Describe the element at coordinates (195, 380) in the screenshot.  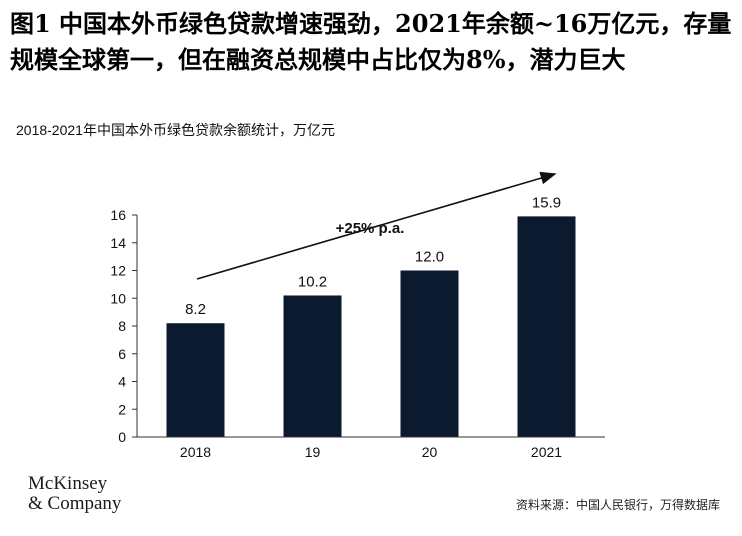
I see `bar-2018` at that location.